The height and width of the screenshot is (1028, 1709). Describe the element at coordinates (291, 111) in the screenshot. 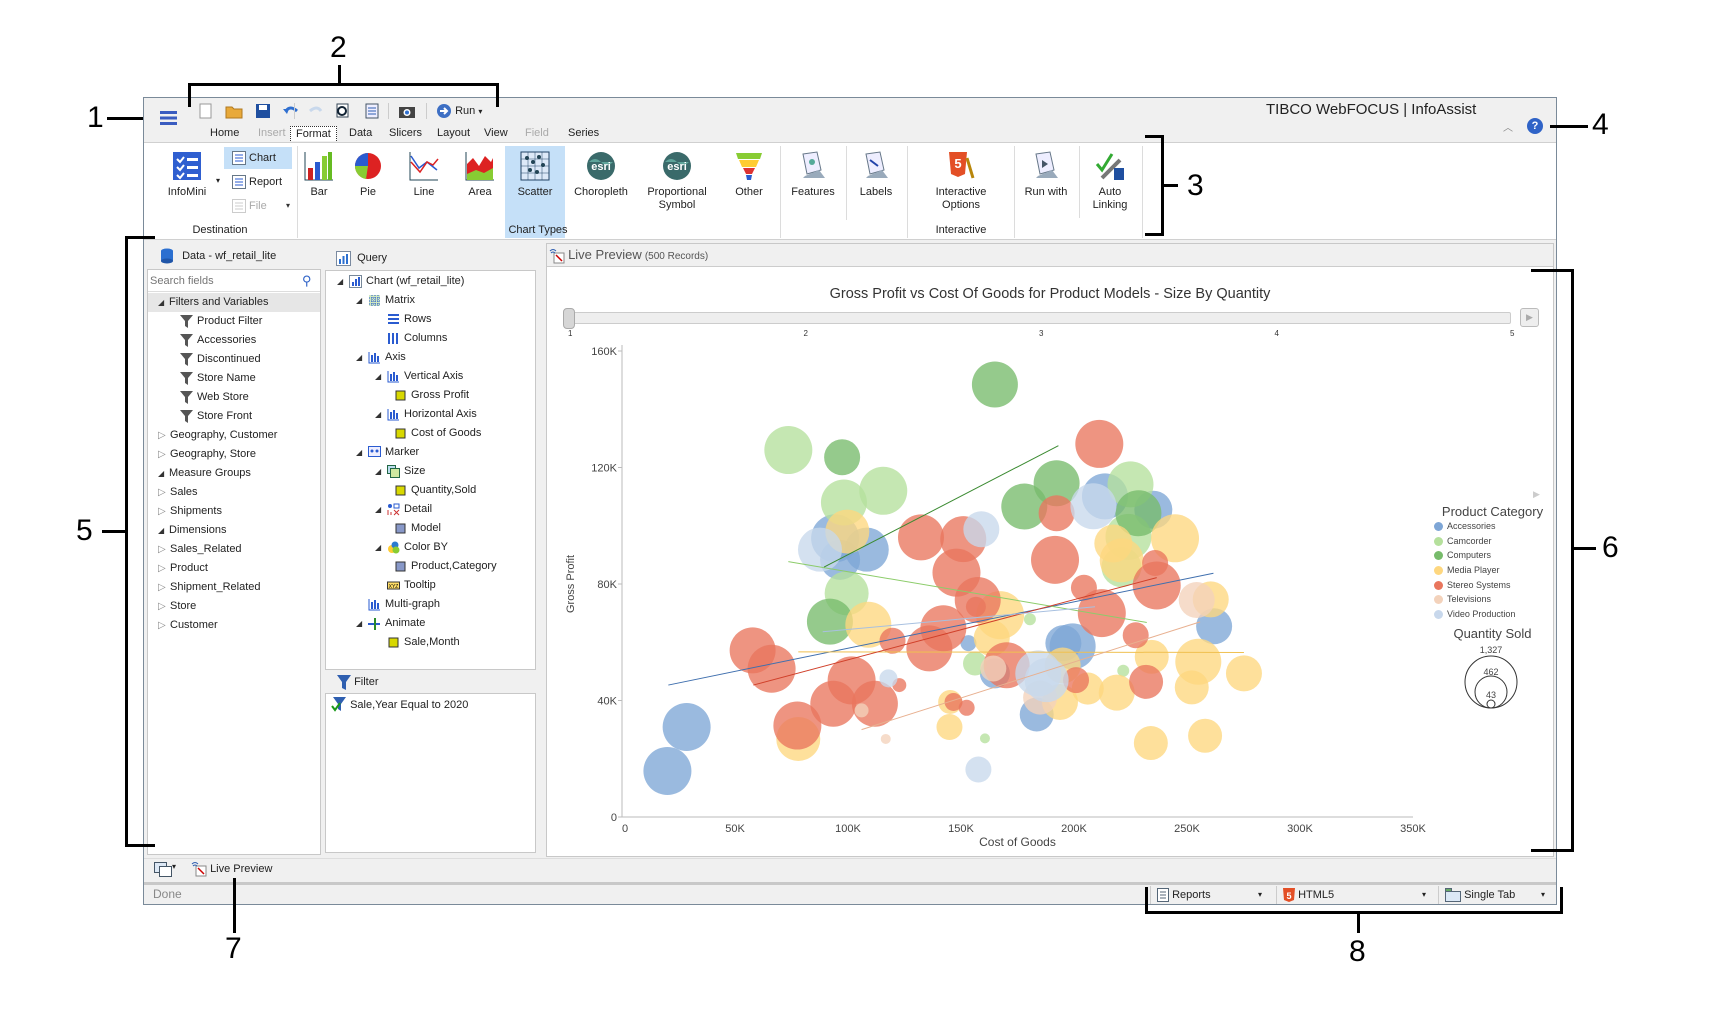

I see `undo-button` at that location.